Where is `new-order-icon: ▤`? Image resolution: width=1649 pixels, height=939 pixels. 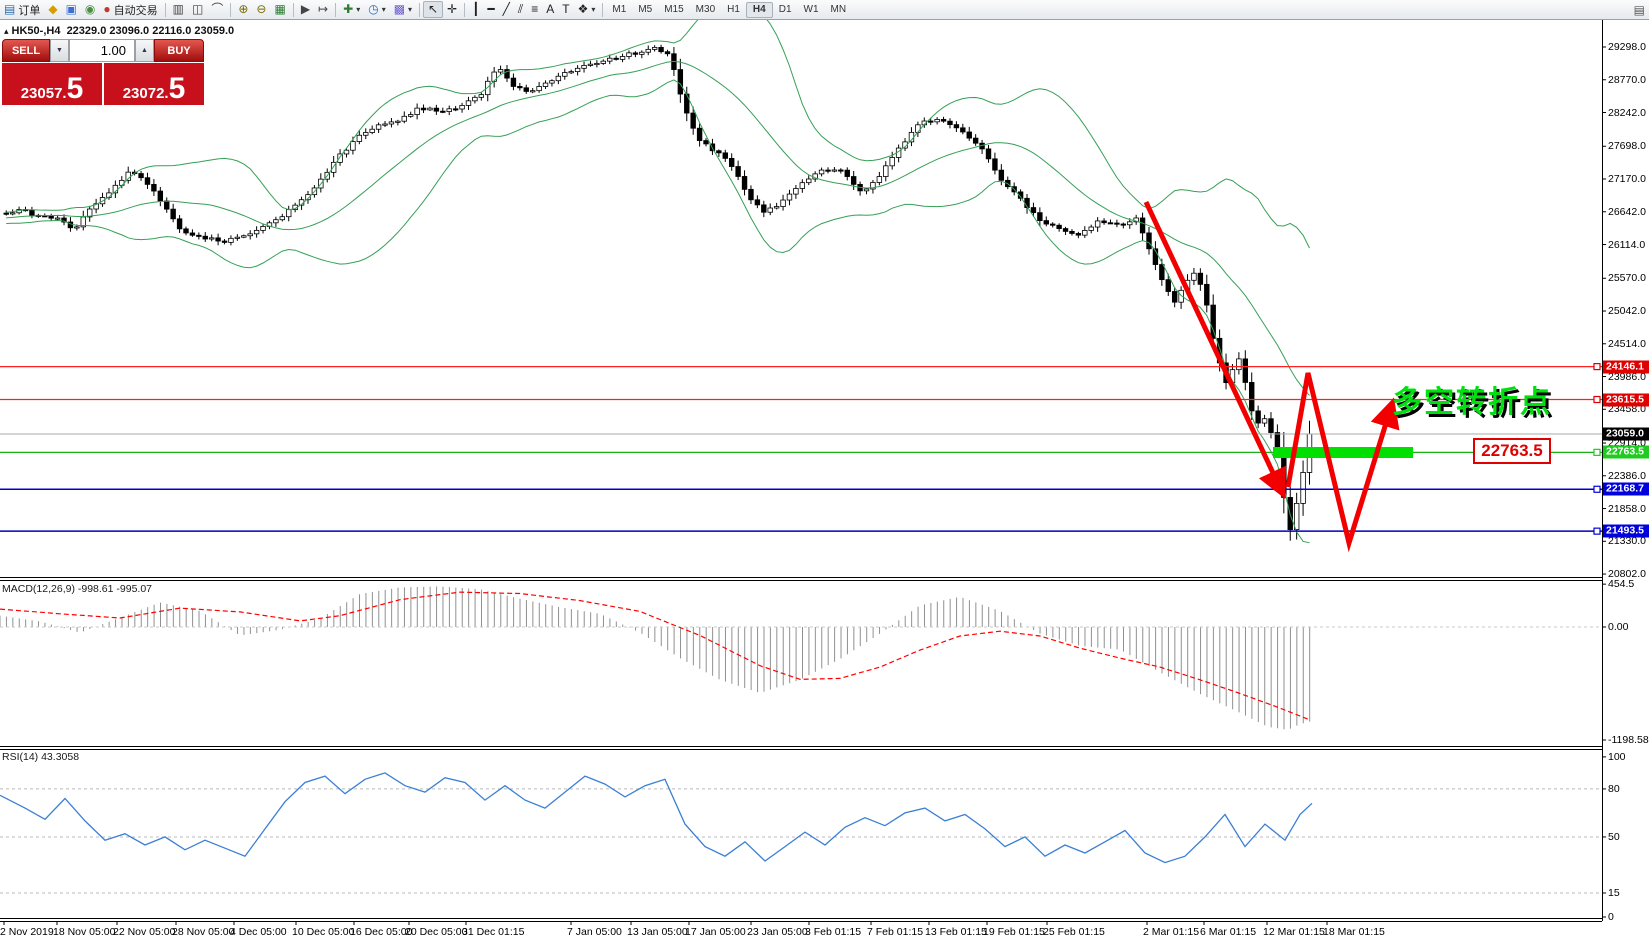 new-order-icon: ▤ is located at coordinates (10, 9).